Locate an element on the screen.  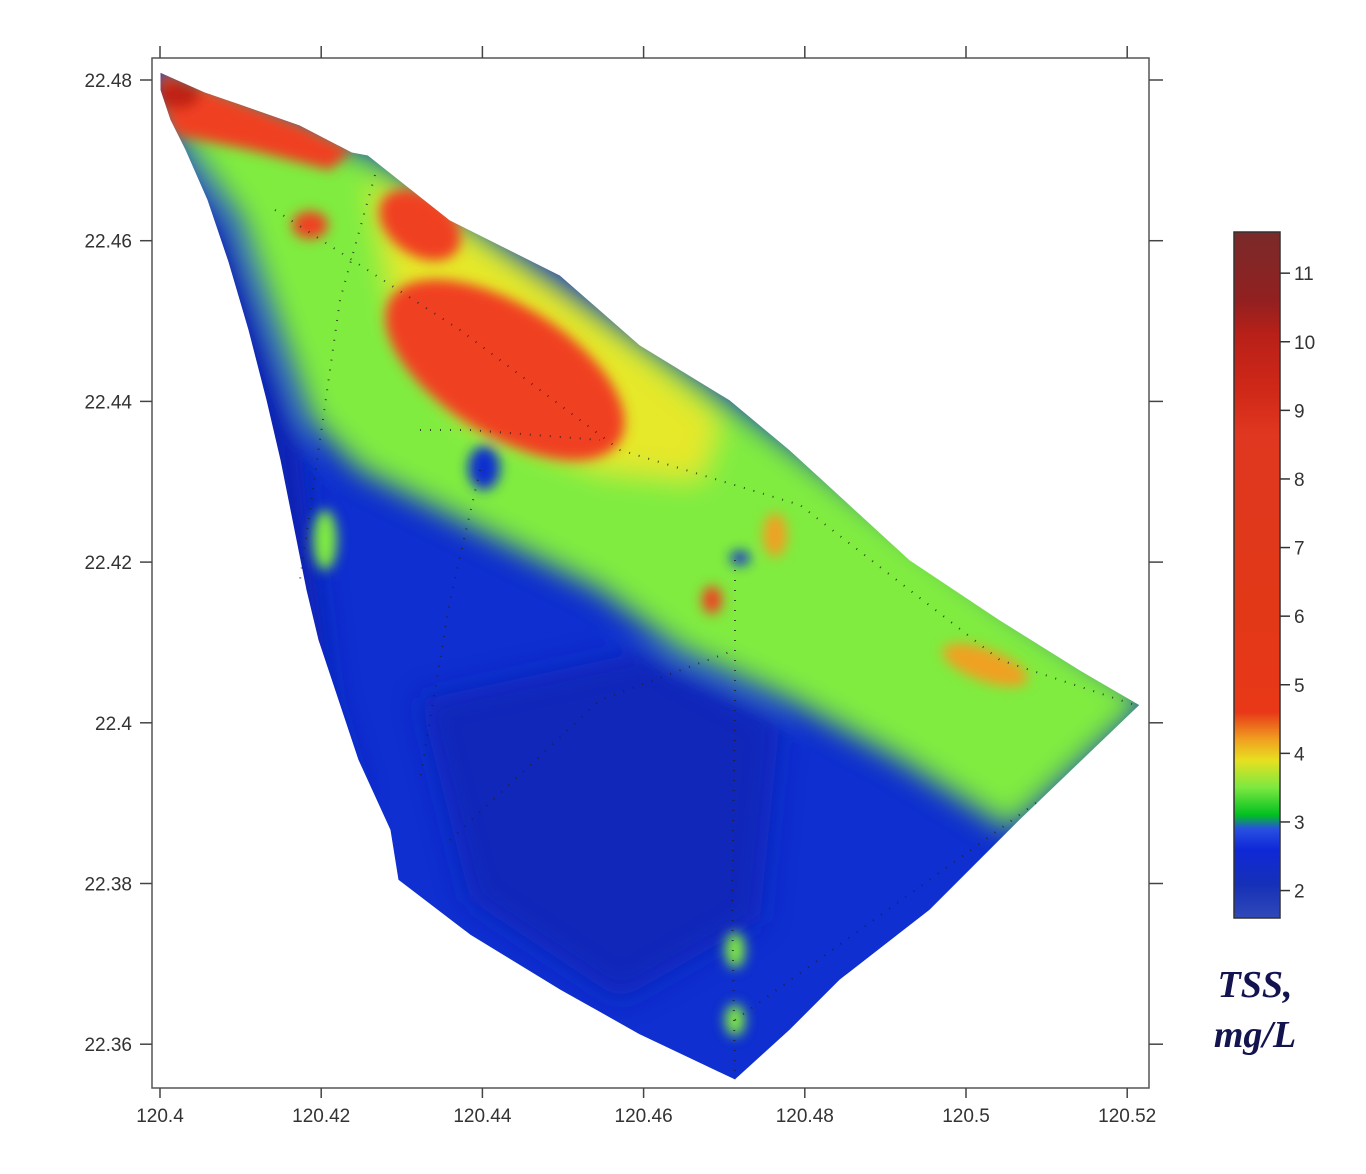
x-tick-label: 120.4 is located at coordinates (160, 1116).